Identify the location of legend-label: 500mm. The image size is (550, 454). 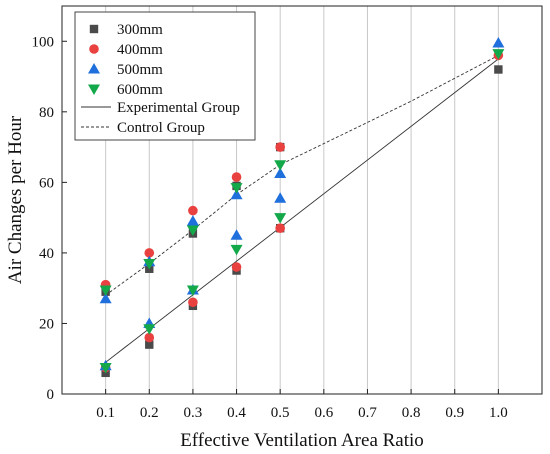
(140, 70).